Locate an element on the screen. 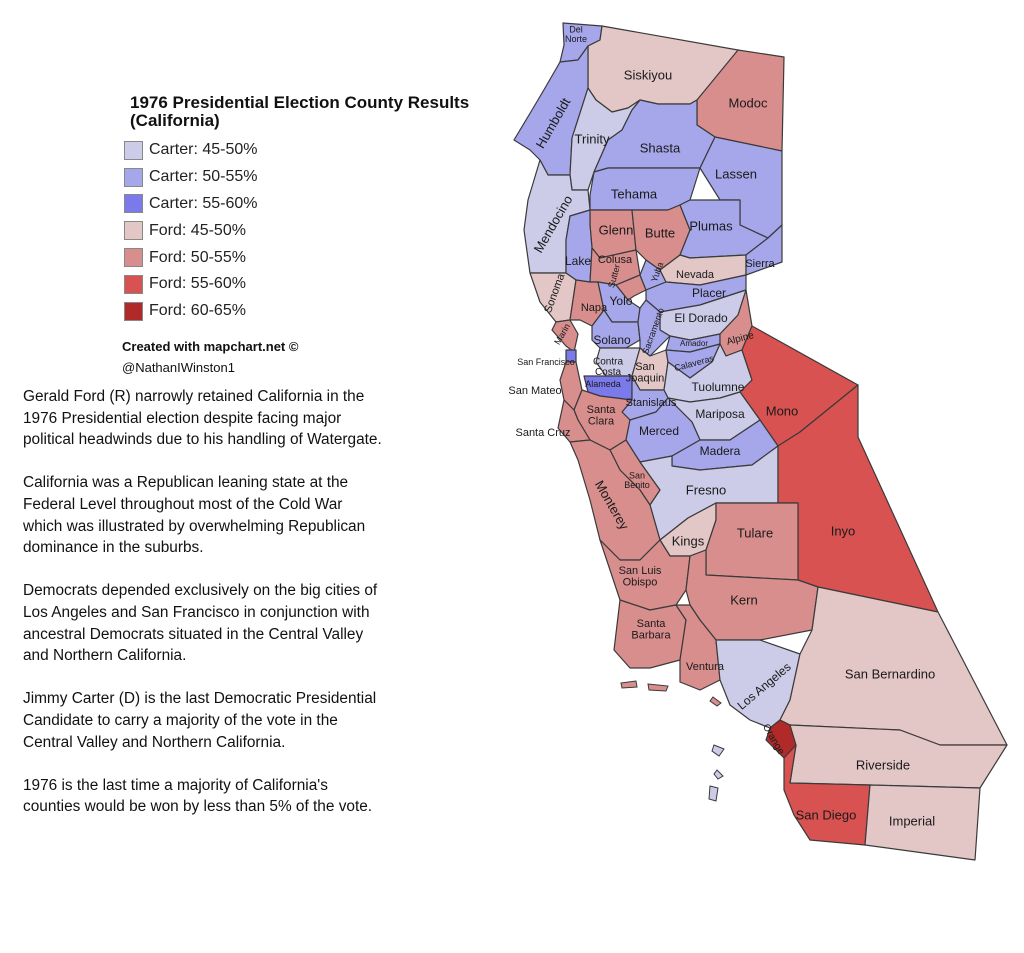  island-san-clemente is located at coordinates (713, 793).